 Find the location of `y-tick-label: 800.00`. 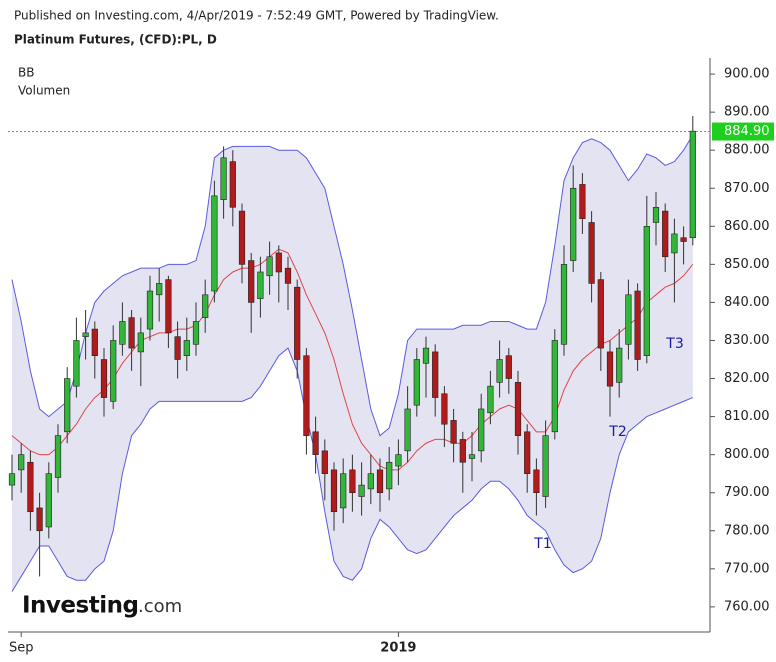

y-tick-label: 800.00 is located at coordinates (747, 454).